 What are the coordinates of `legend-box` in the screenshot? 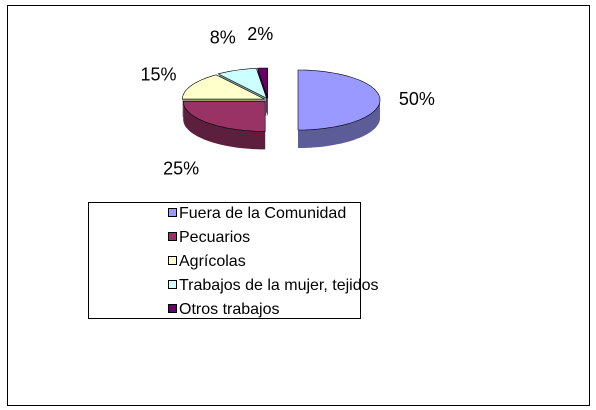 It's located at (224, 260).